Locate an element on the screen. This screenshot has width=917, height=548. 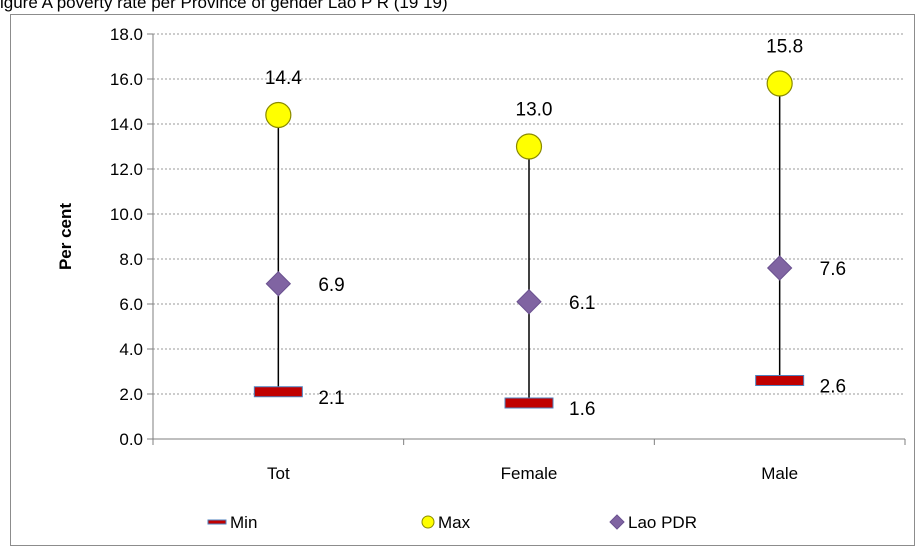
y-tick-label: 18.0 is located at coordinates (126, 34).